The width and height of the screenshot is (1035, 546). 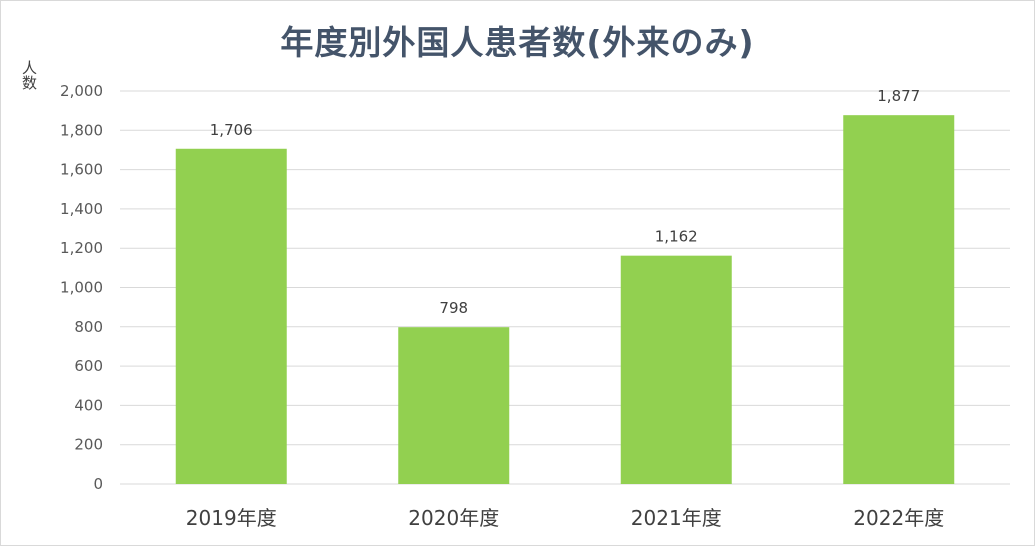 What do you see at coordinates (88, 366) in the screenshot?
I see `y-tick-label: 600` at bounding box center [88, 366].